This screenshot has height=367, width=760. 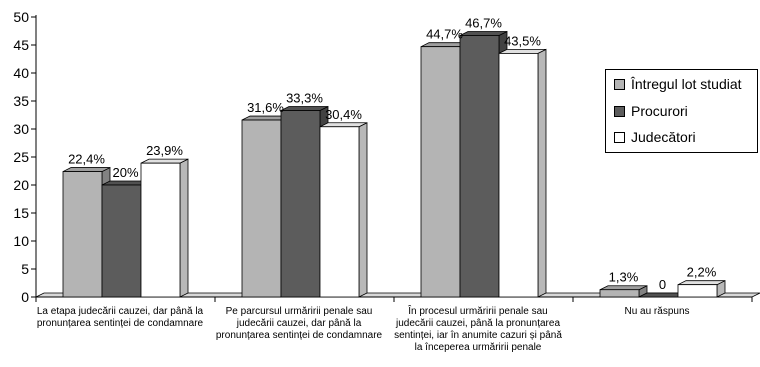 I want to click on y-tick-label: 50, so click(x=21, y=17).